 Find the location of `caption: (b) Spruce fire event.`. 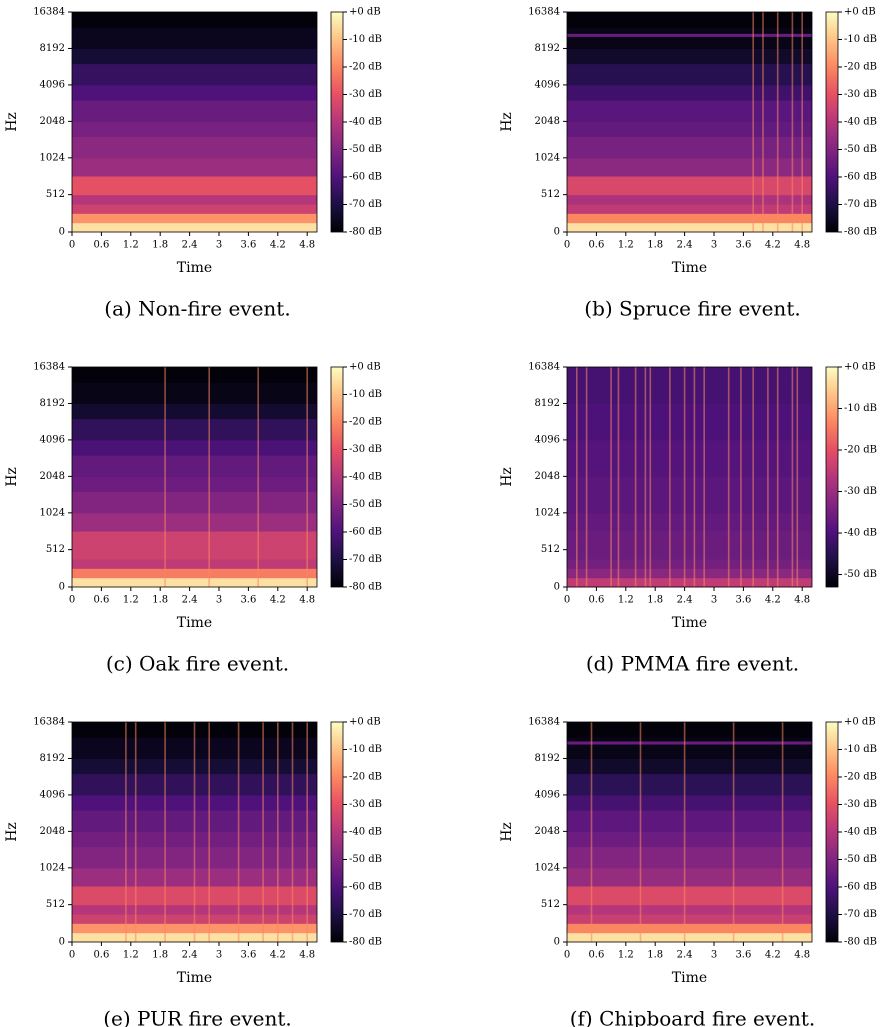

caption: (b) Spruce fire event. is located at coordinates (692, 309).